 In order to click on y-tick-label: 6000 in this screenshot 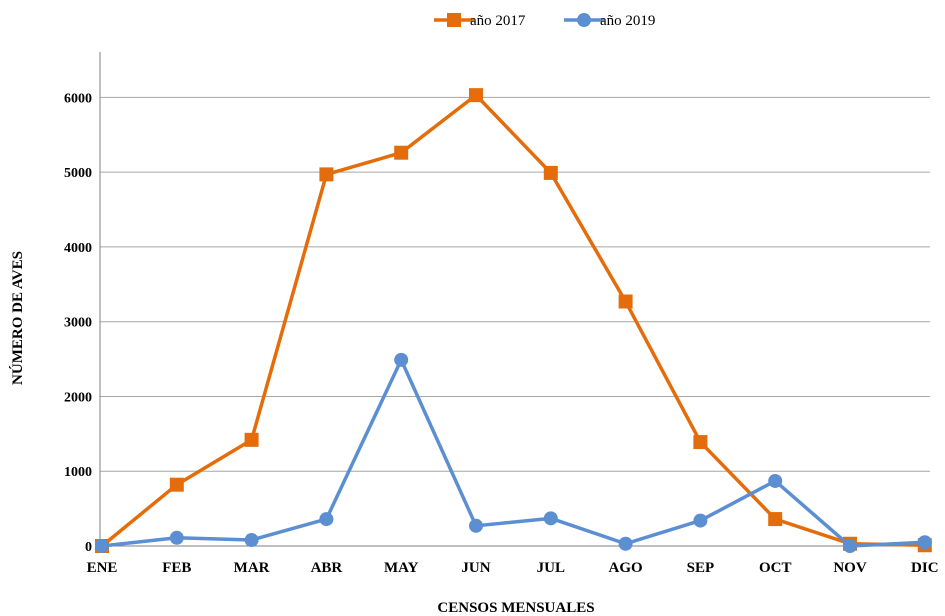, I will do `click(78, 98)`.